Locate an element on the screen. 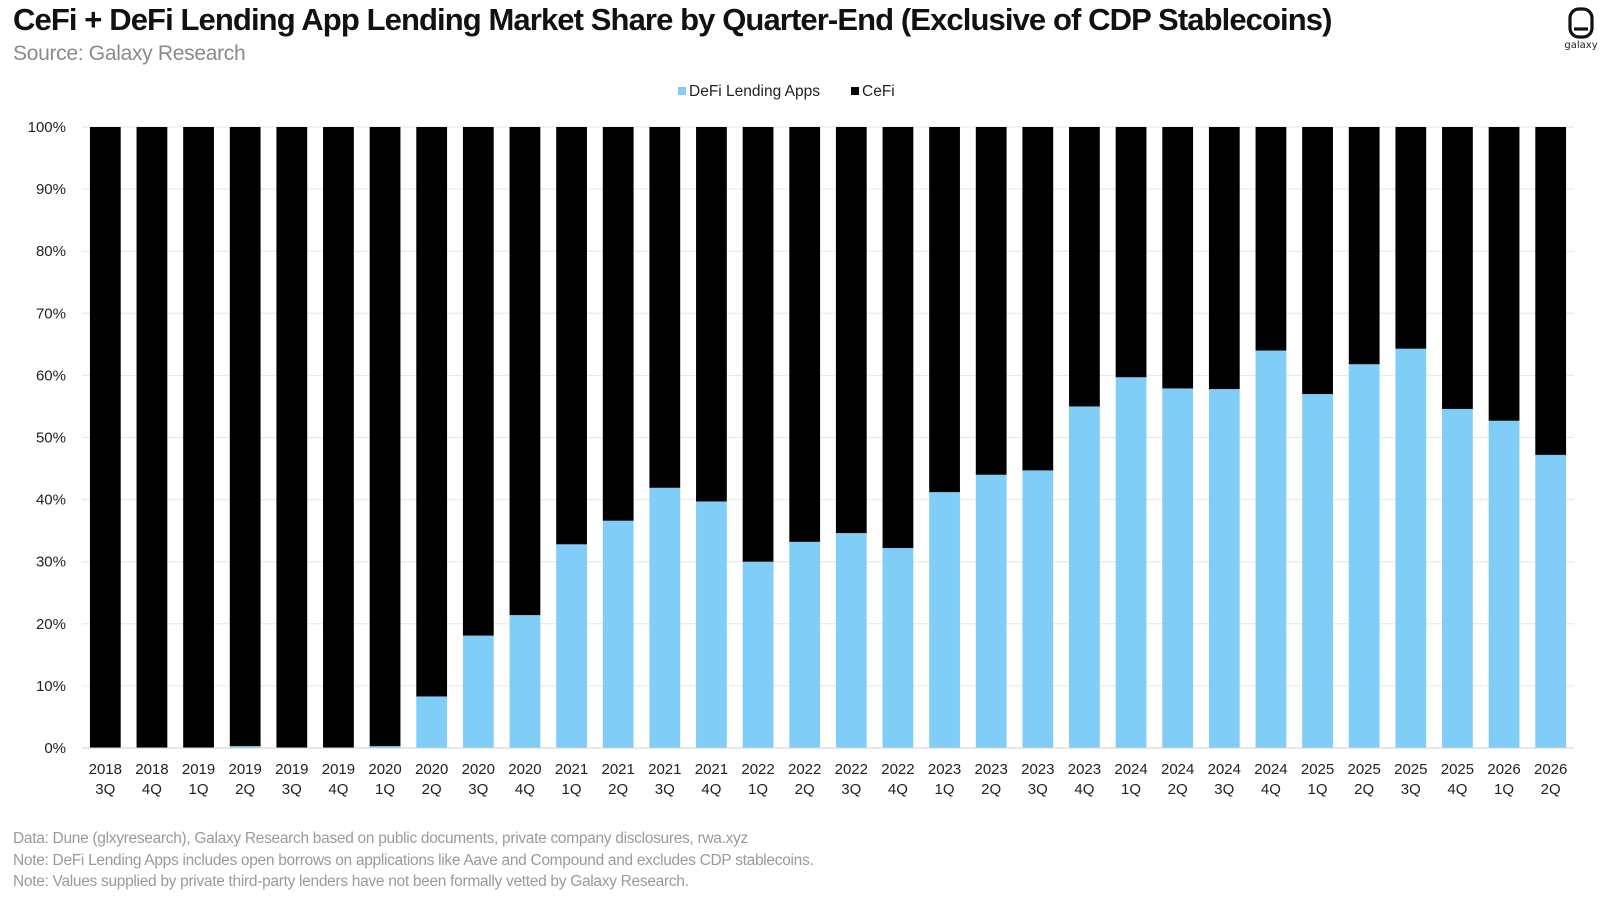 This screenshot has height=900, width=1600. y-tick-label: 30% is located at coordinates (51, 562).